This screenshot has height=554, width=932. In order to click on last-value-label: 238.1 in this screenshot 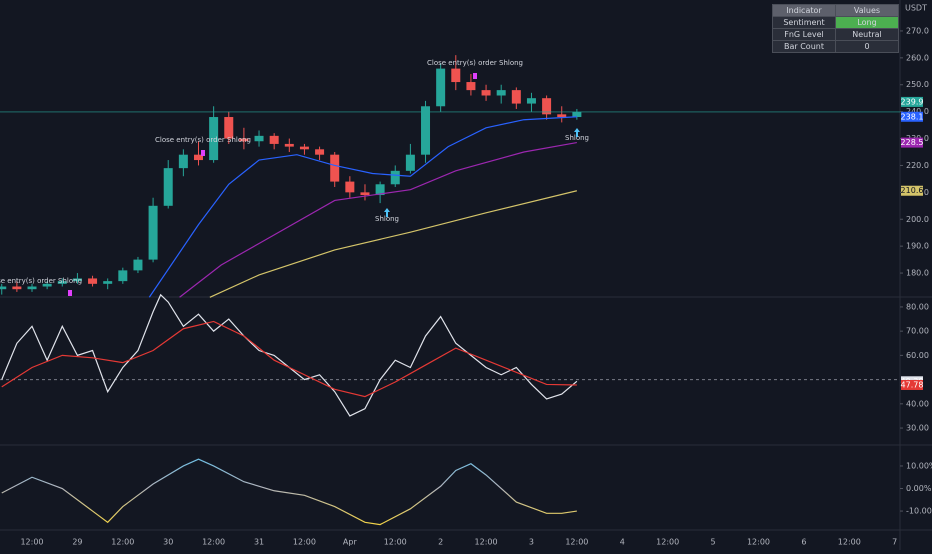, I will do `click(912, 116)`.